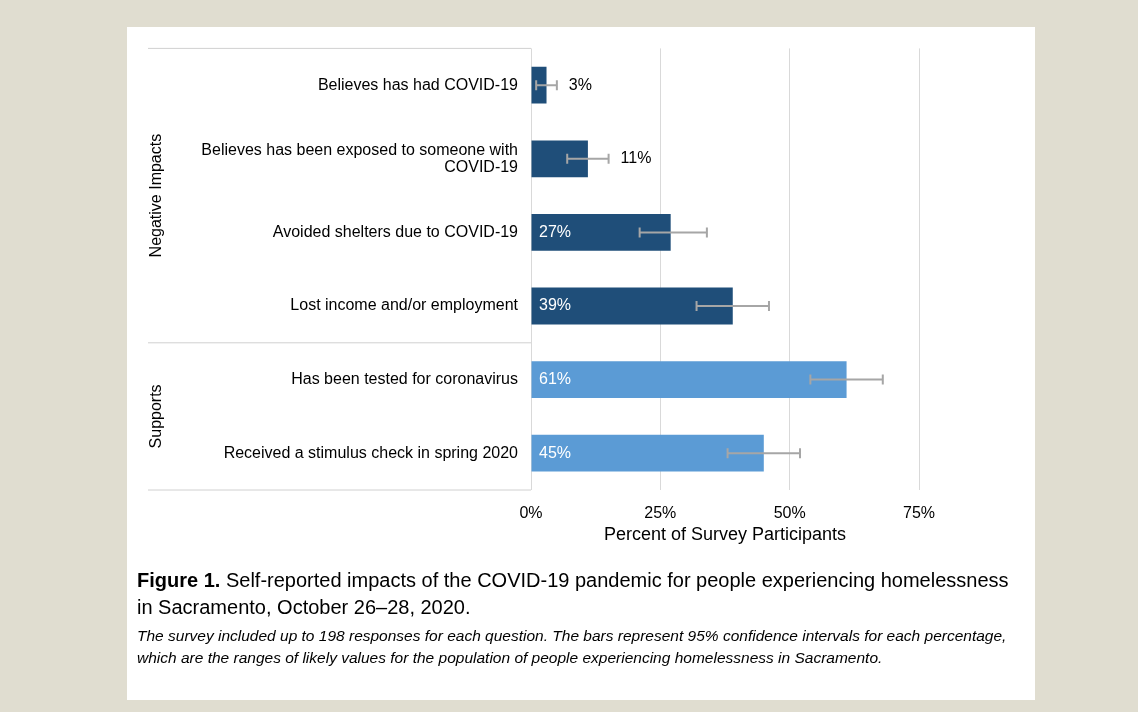 This screenshot has height=712, width=1138. What do you see at coordinates (404, 305) in the screenshot?
I see `y-tick-label: Lost income and/or employment` at bounding box center [404, 305].